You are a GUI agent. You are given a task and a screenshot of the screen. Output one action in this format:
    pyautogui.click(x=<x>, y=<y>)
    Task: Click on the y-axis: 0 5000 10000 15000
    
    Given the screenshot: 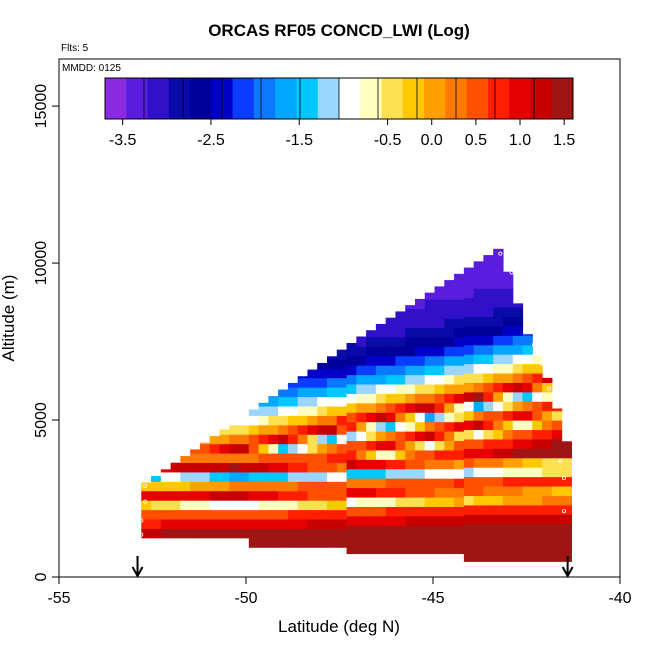 What is the action you would take?
    pyautogui.click(x=46, y=332)
    